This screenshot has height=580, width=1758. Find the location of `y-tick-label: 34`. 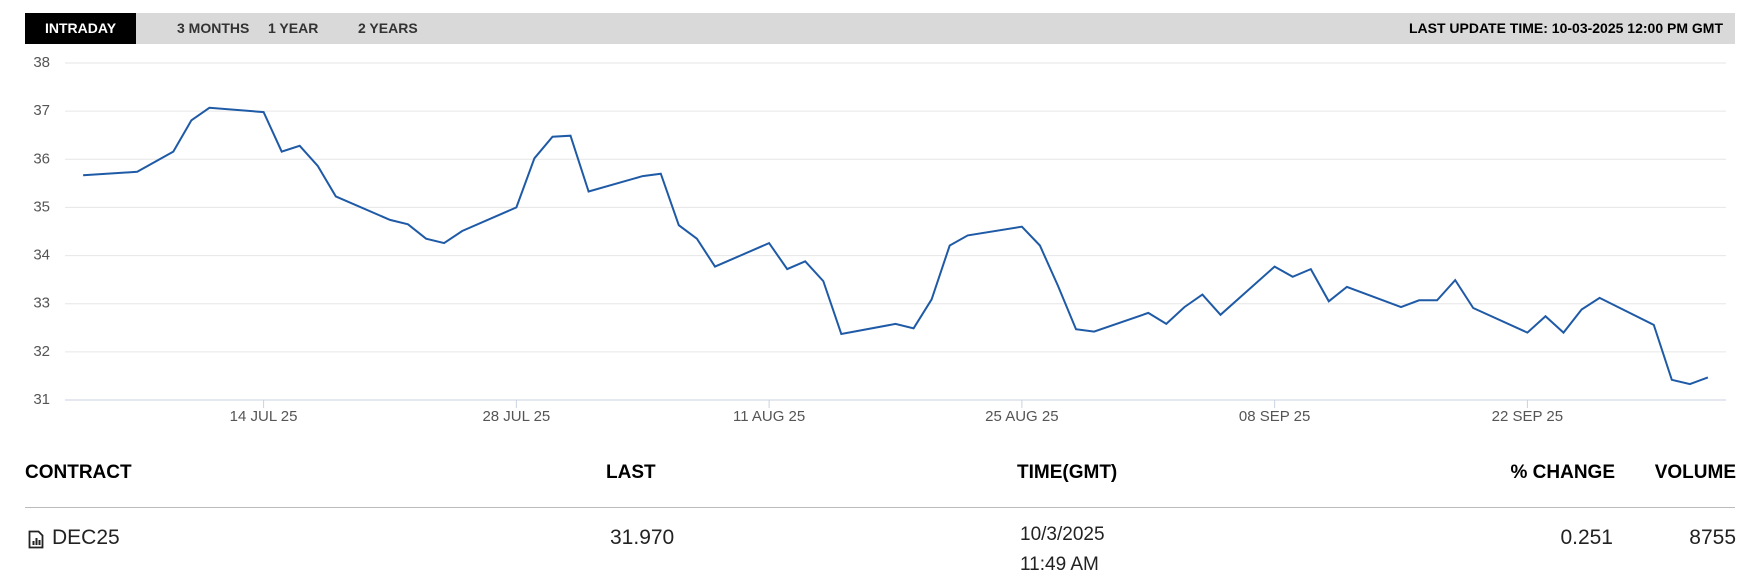

y-tick-label: 34 is located at coordinates (41, 255).